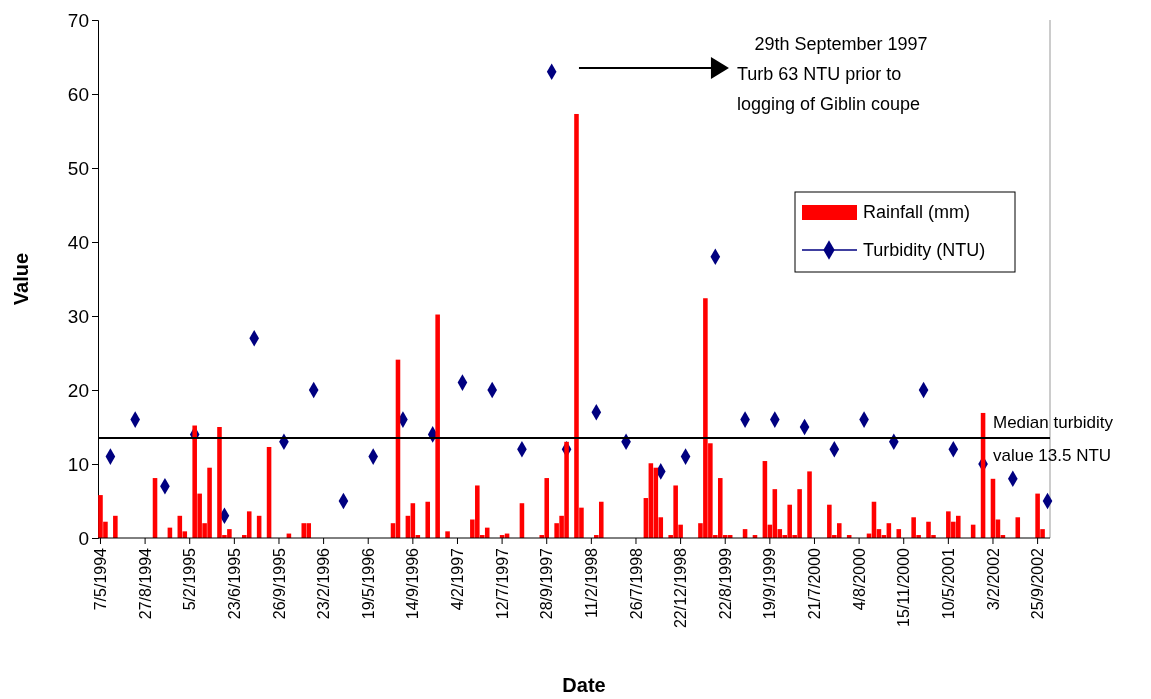 The height and width of the screenshot is (699, 1151). What do you see at coordinates (145, 583) in the screenshot?
I see `x-tick-label: 27/8/1994` at bounding box center [145, 583].